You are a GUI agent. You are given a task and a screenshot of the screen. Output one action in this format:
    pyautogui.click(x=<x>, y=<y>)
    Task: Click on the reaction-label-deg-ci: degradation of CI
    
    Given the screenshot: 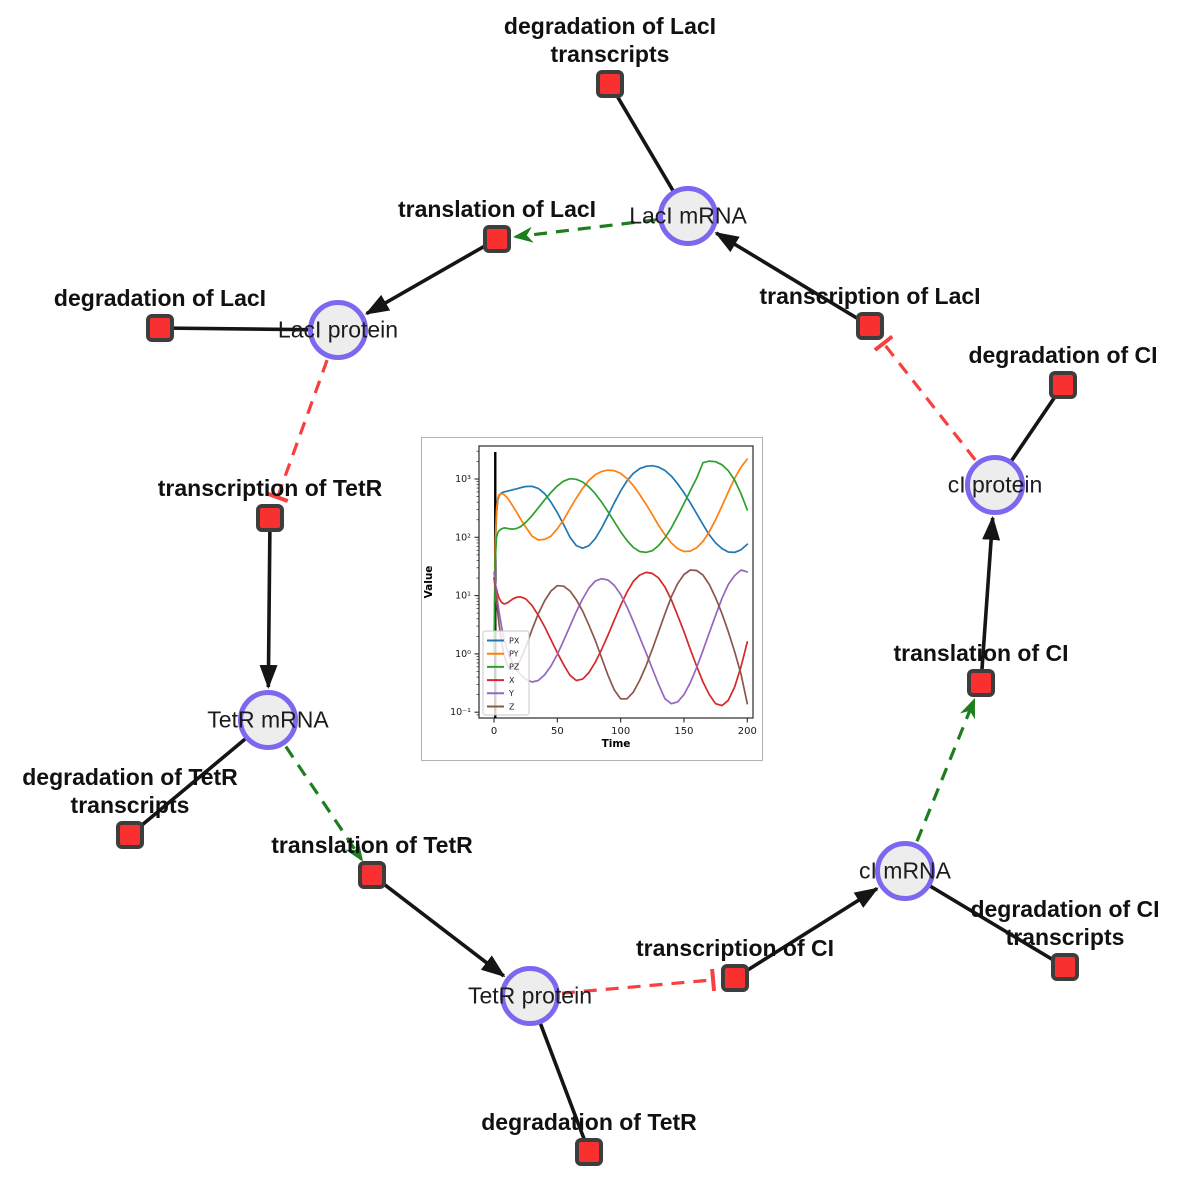 What is the action you would take?
    pyautogui.click(x=1062, y=355)
    